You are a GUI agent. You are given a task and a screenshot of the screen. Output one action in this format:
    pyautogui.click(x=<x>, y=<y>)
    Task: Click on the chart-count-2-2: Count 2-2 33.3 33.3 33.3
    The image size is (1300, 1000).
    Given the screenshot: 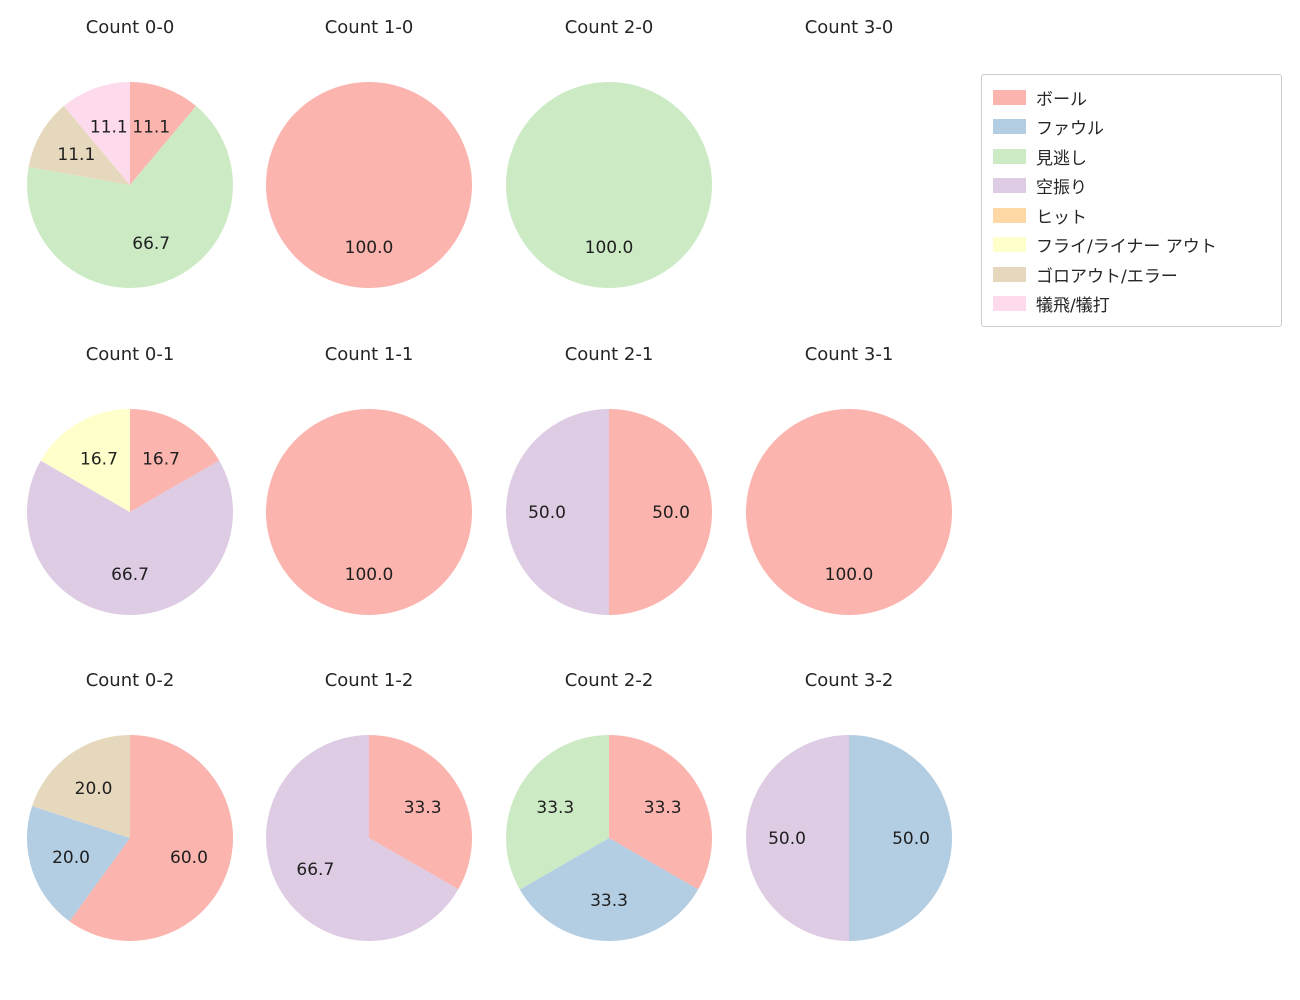 What is the action you would take?
    pyautogui.click(x=609, y=805)
    